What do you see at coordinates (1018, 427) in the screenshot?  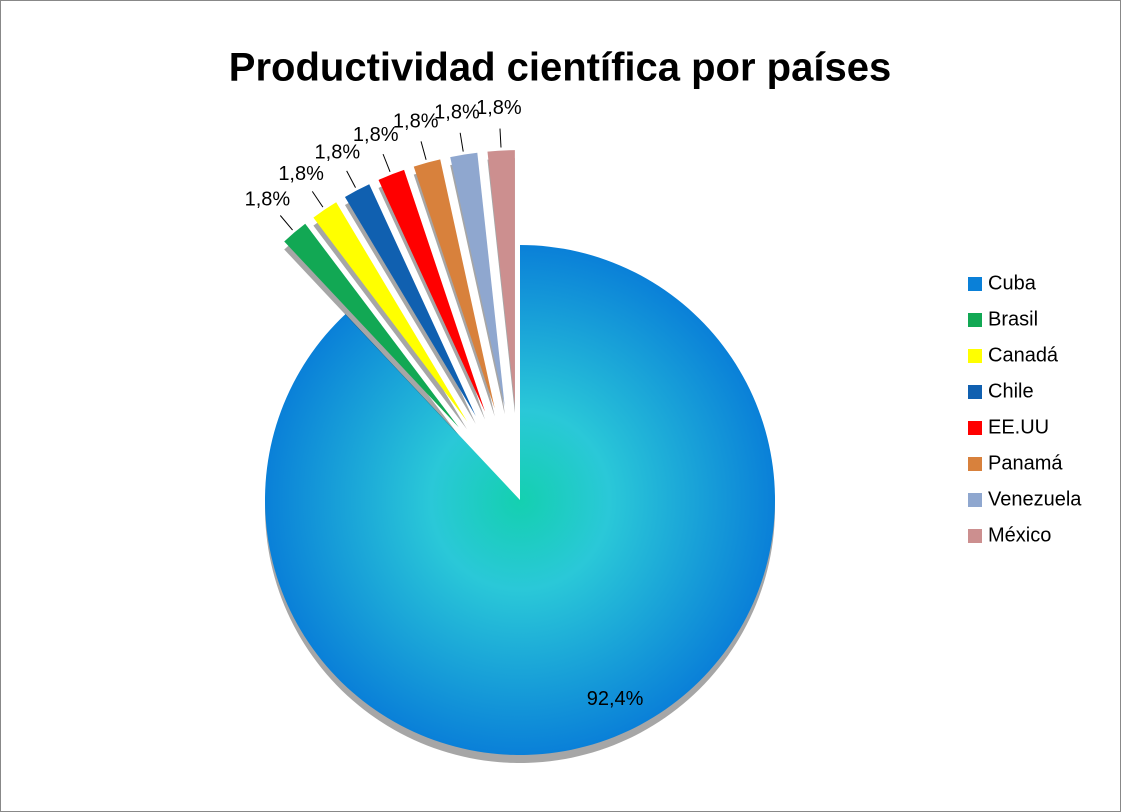 I see `legend-label: EE.UU` at bounding box center [1018, 427].